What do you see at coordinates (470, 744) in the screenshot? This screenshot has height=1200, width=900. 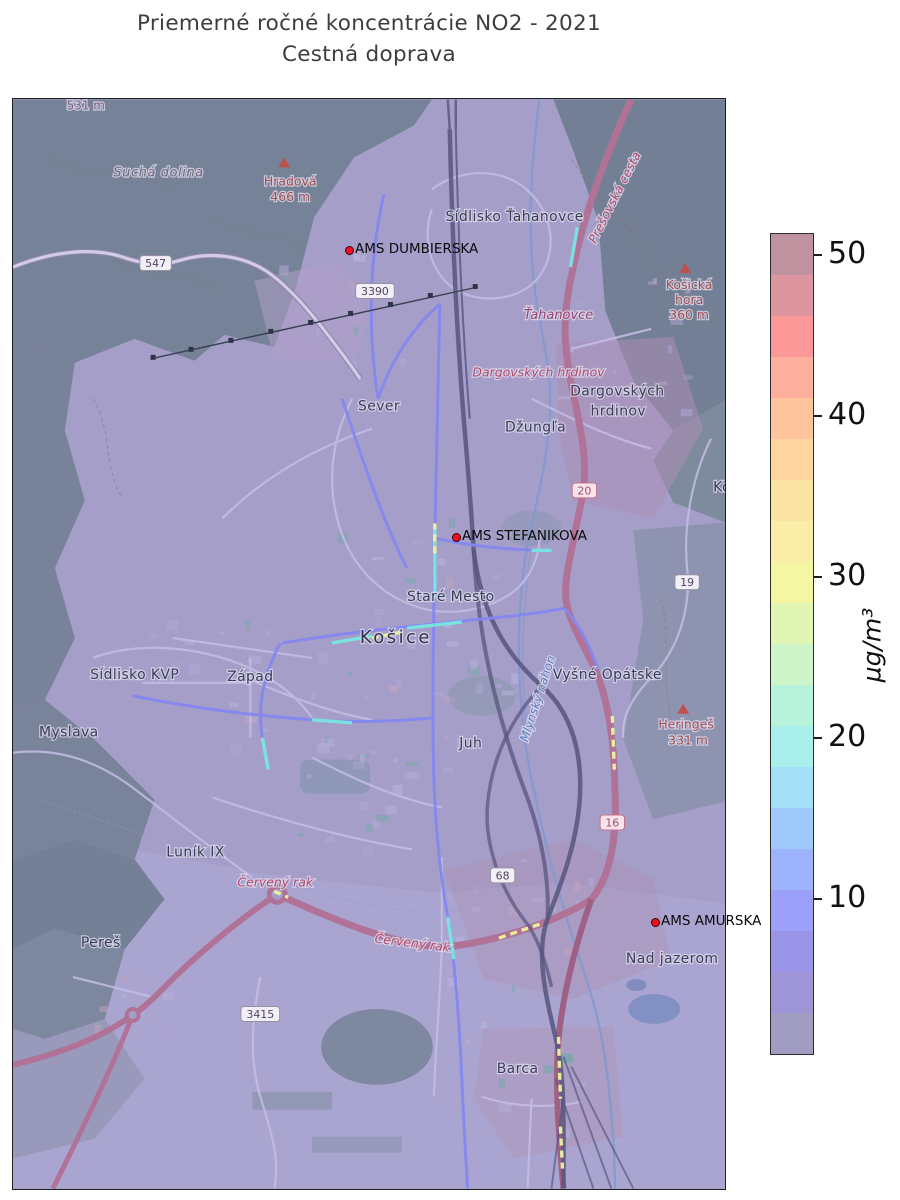 I see `map-label: Juh` at bounding box center [470, 744].